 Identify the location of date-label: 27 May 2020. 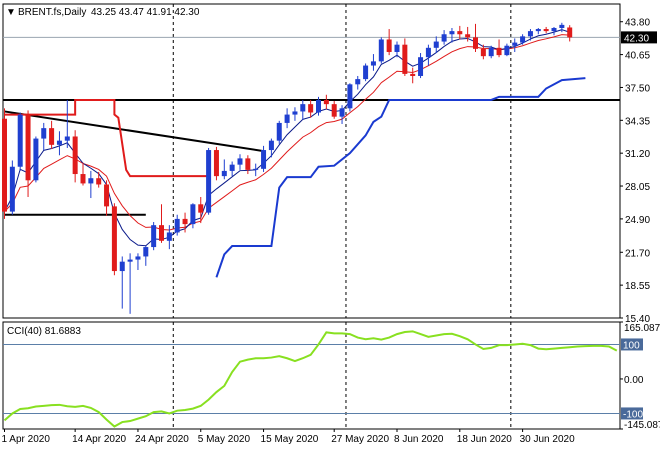
(360, 439).